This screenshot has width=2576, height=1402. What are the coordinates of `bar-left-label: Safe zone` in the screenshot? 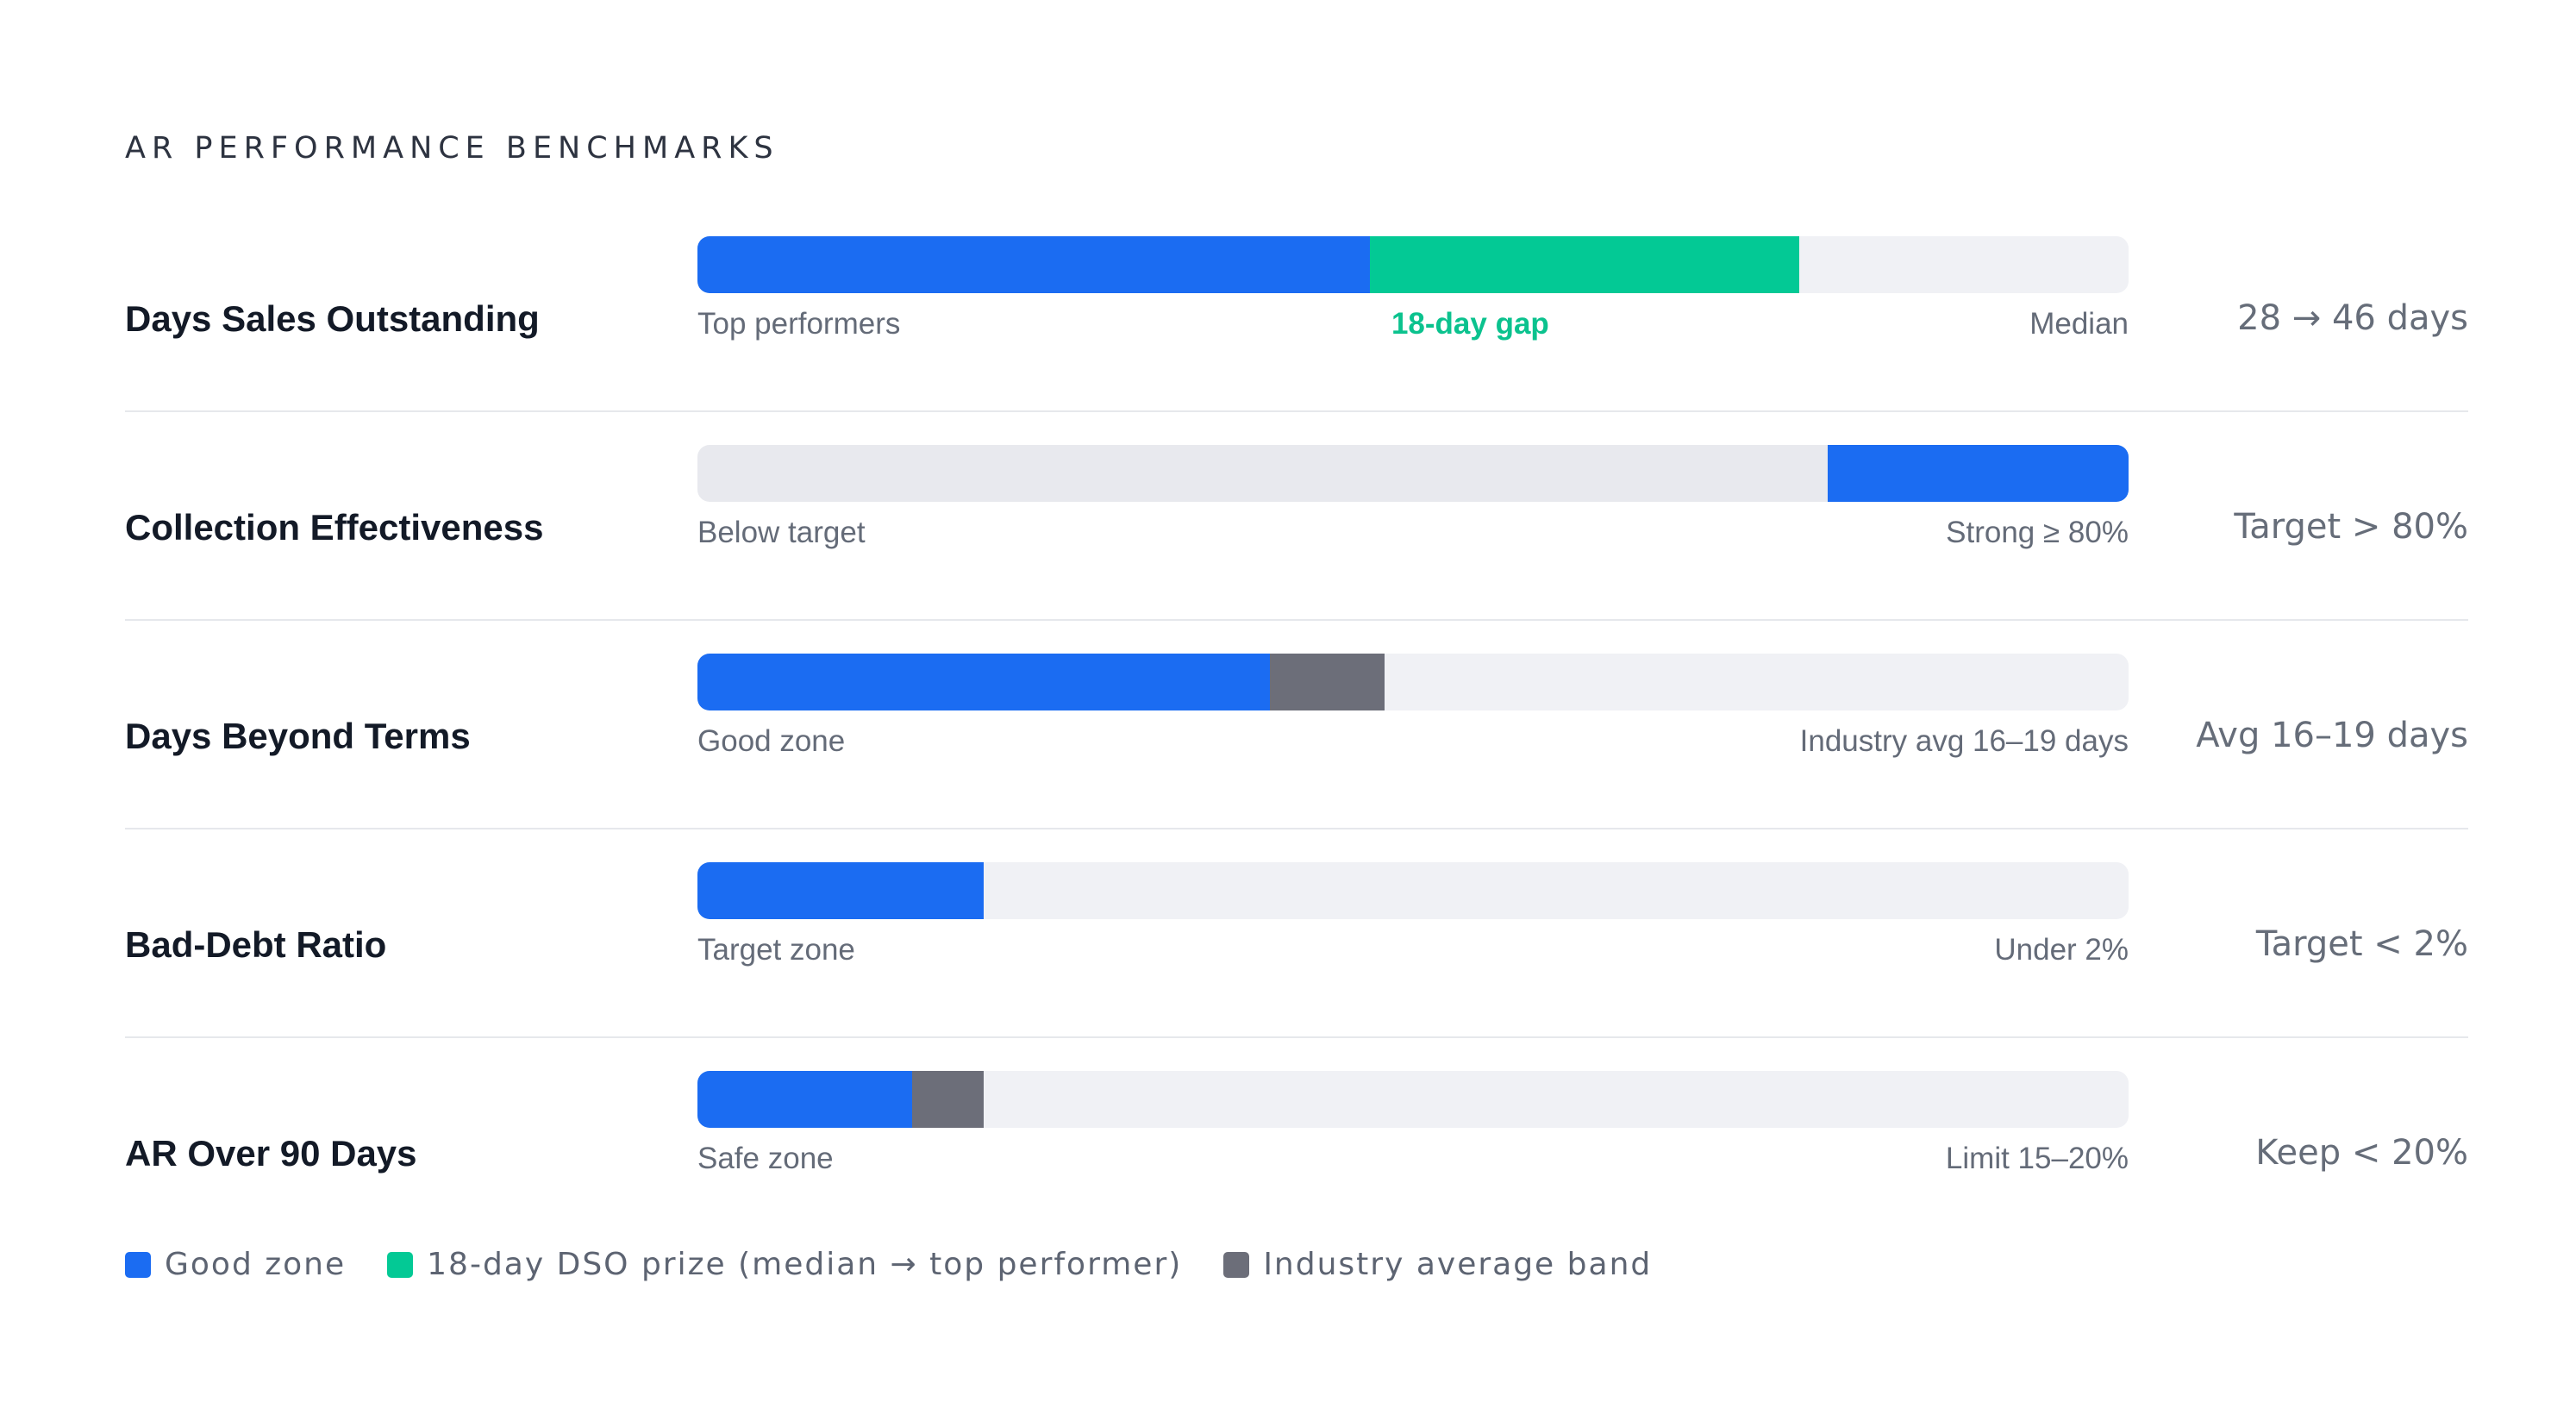 It's located at (766, 1158).